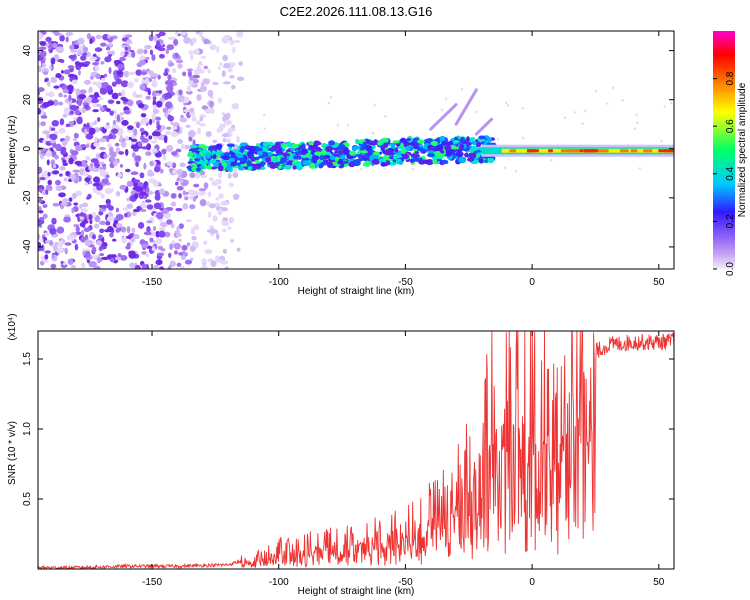 Image resolution: width=750 pixels, height=600 pixels. I want to click on spectrogram-x-tick-label: -50, so click(405, 282).